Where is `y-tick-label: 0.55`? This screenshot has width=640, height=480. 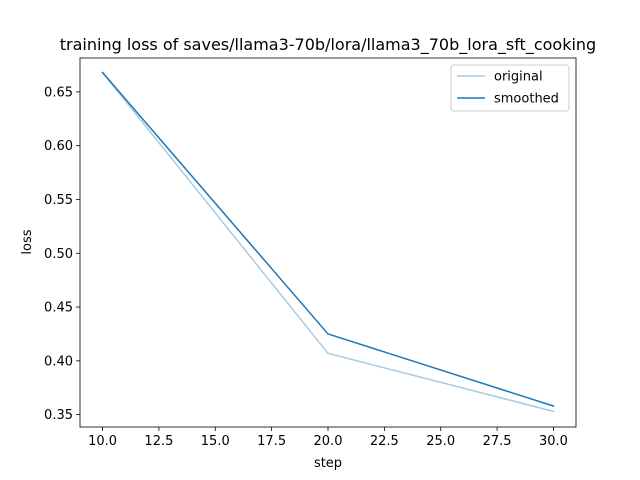
y-tick-label: 0.55 is located at coordinates (58, 200).